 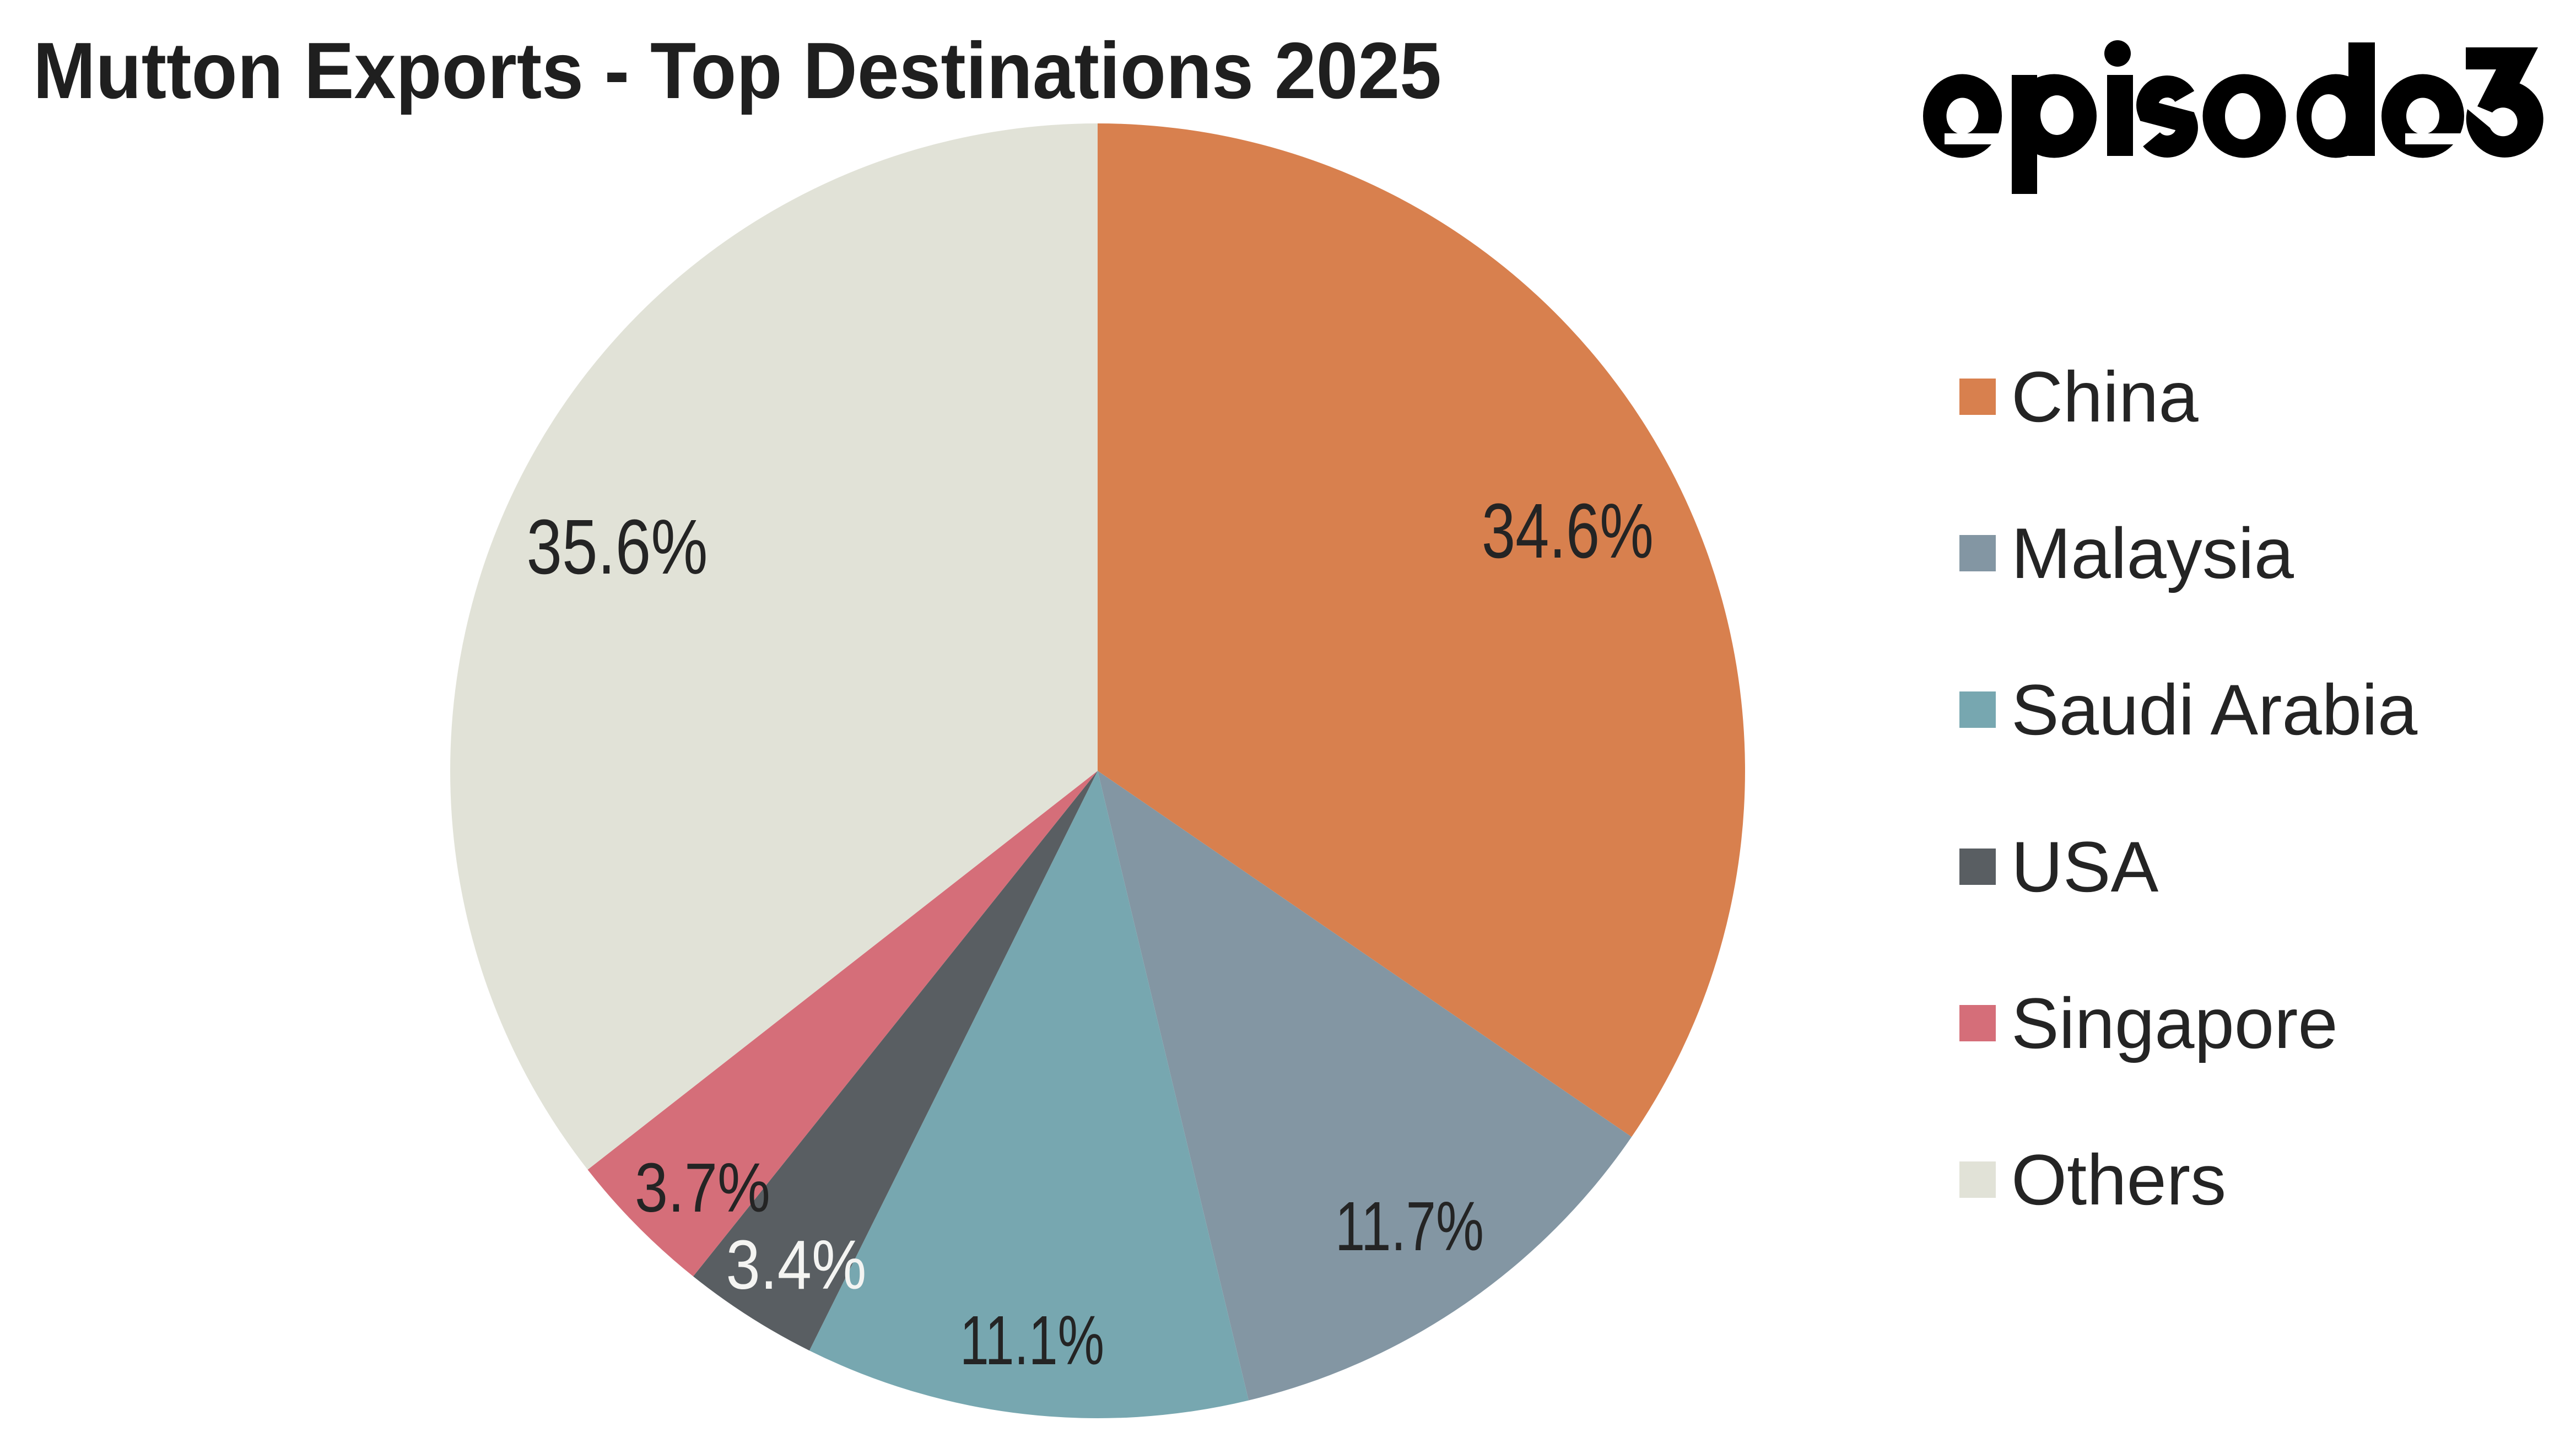 What do you see at coordinates (796, 1265) in the screenshot?
I see `svg-text: 3.4%` at bounding box center [796, 1265].